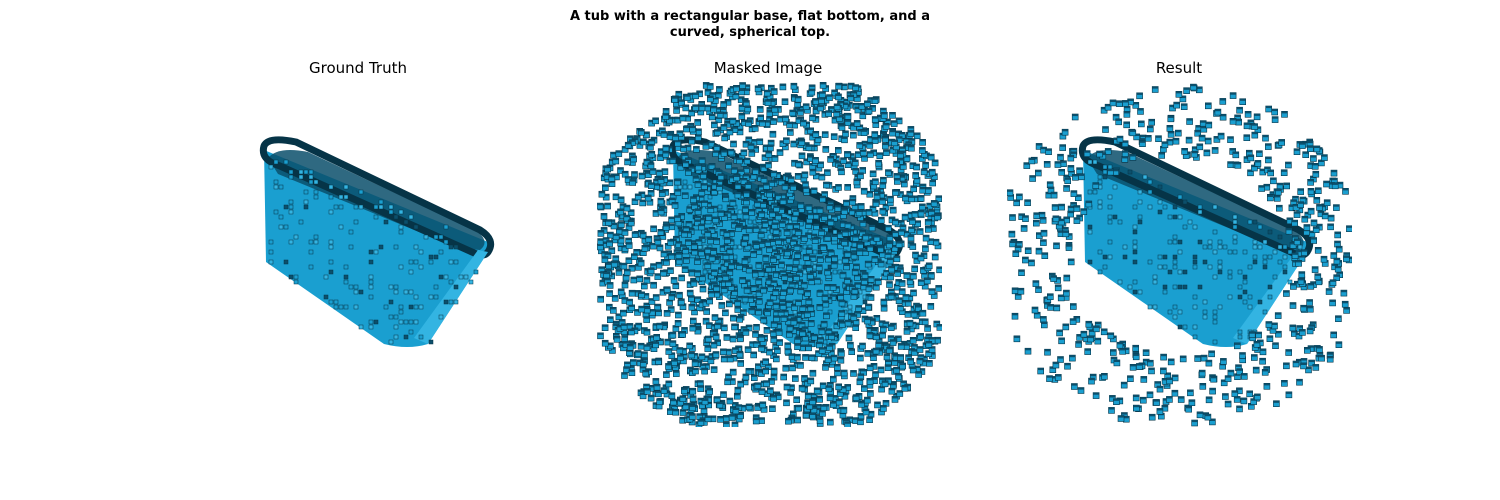  What do you see at coordinates (768, 68) in the screenshot?
I see `panel-title-masked-image: Masked Image` at bounding box center [768, 68].